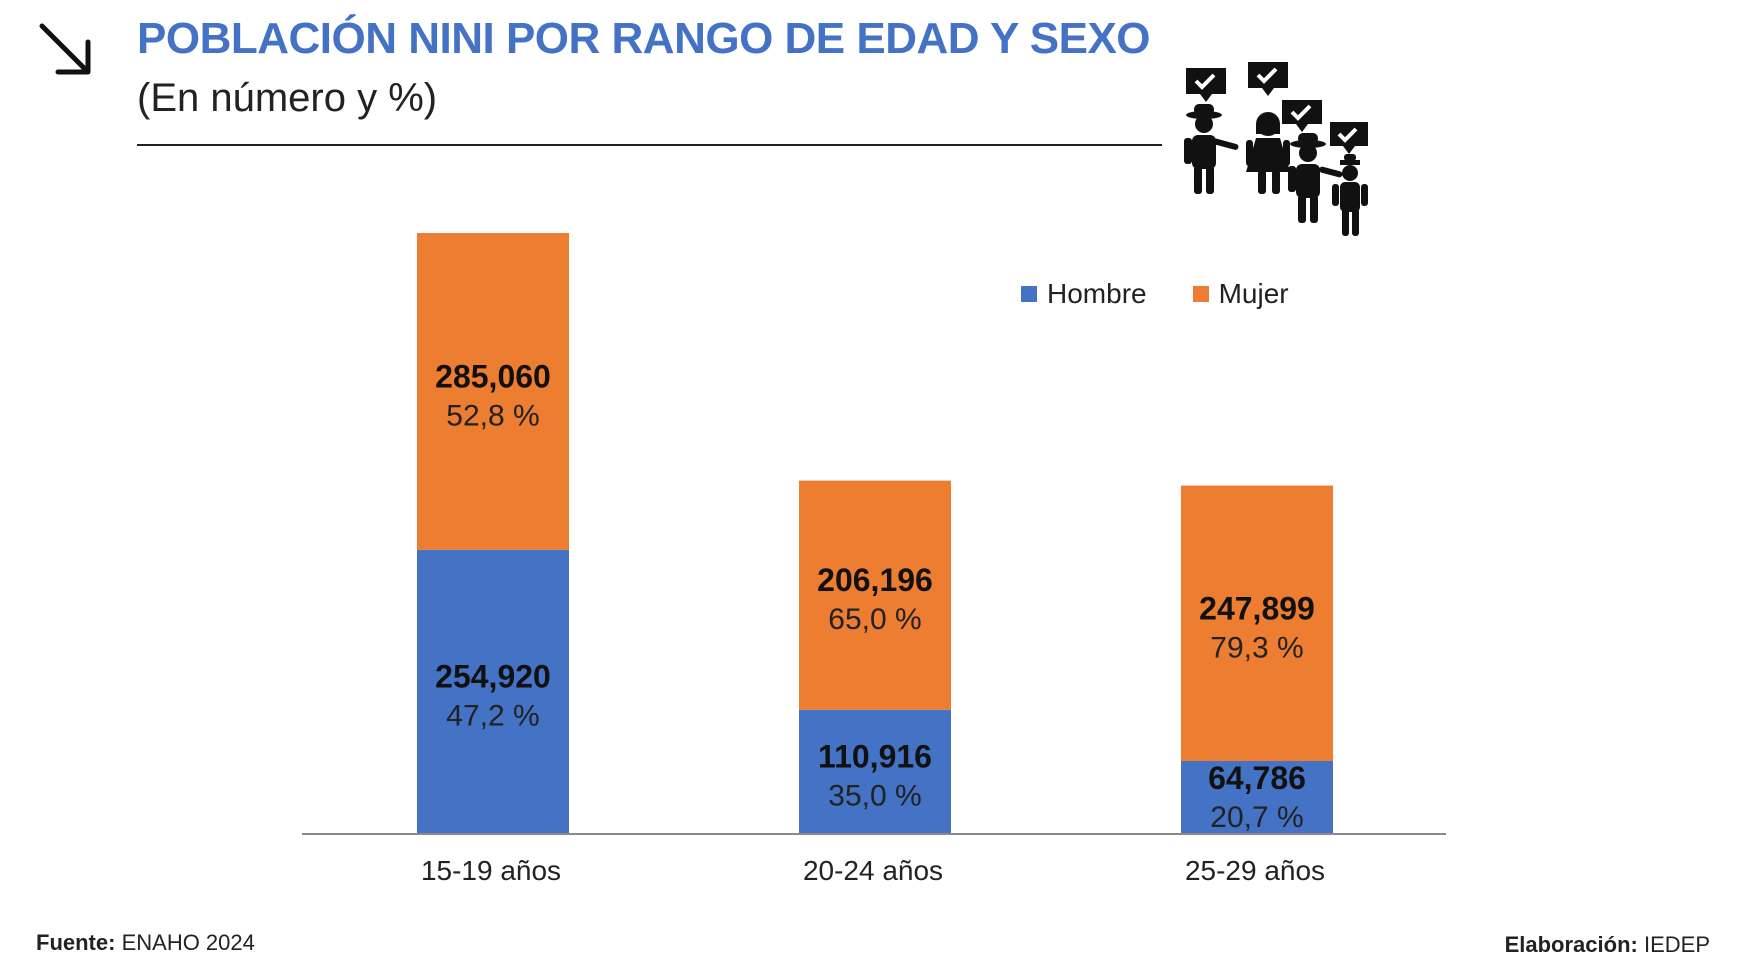  Describe the element at coordinates (1257, 778) in the screenshot. I see `data-label-value: 64,786` at that location.